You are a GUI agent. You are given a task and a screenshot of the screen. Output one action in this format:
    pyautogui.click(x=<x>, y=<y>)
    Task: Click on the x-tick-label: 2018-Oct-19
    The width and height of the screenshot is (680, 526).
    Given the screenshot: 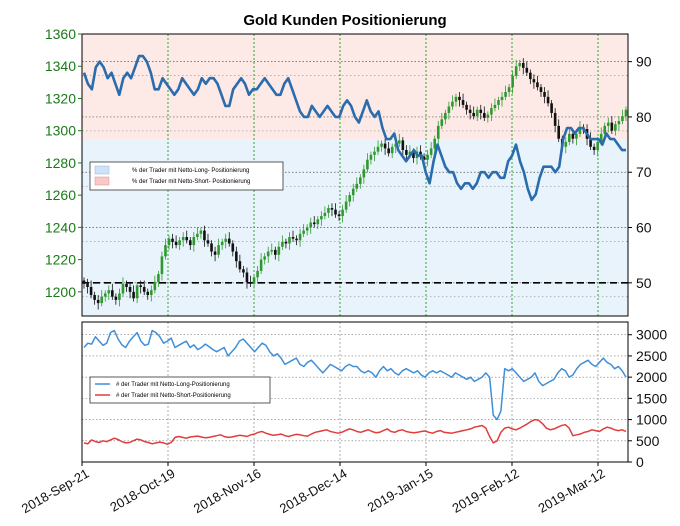 What is the action you would take?
    pyautogui.click(x=142, y=490)
    